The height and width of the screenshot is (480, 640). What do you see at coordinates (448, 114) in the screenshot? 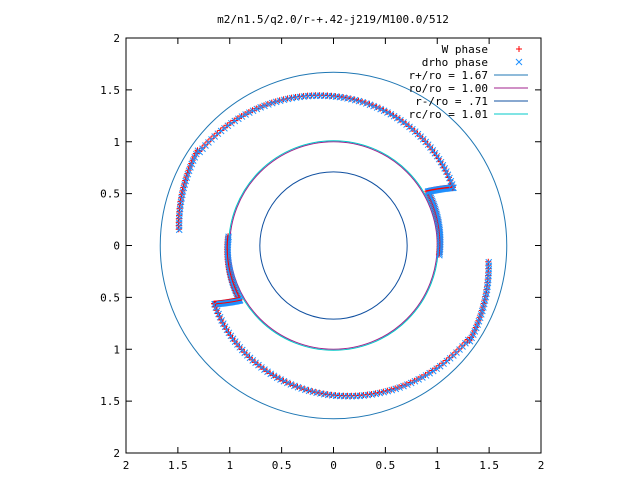
I see `legend-label: rc/ro = 1.01` at bounding box center [448, 114].